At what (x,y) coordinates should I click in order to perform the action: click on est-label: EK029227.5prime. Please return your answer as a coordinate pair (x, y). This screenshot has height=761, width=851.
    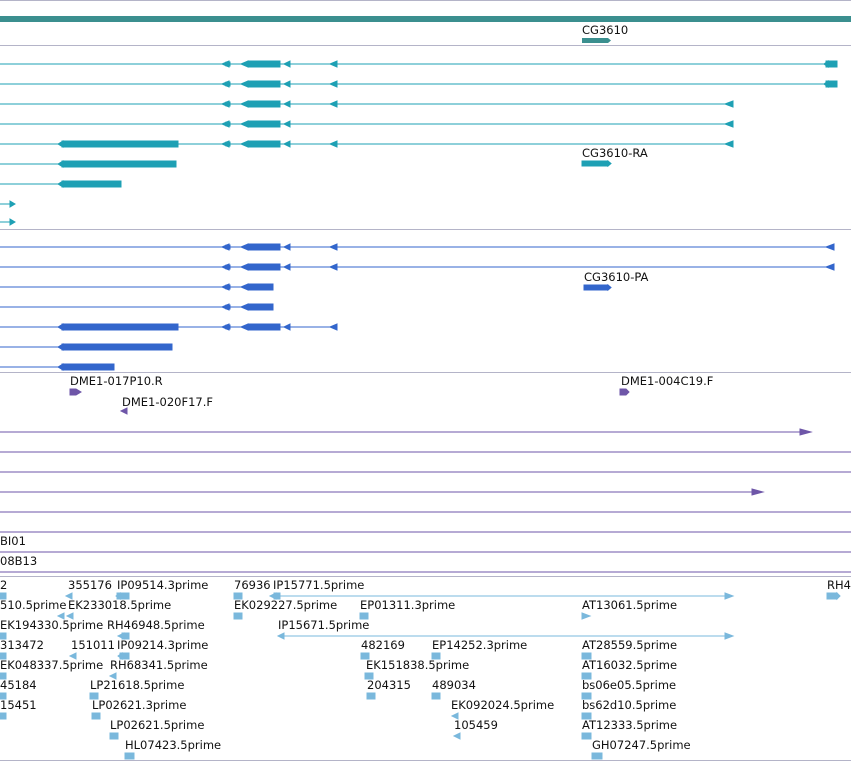
    Looking at the image, I should click on (286, 605).